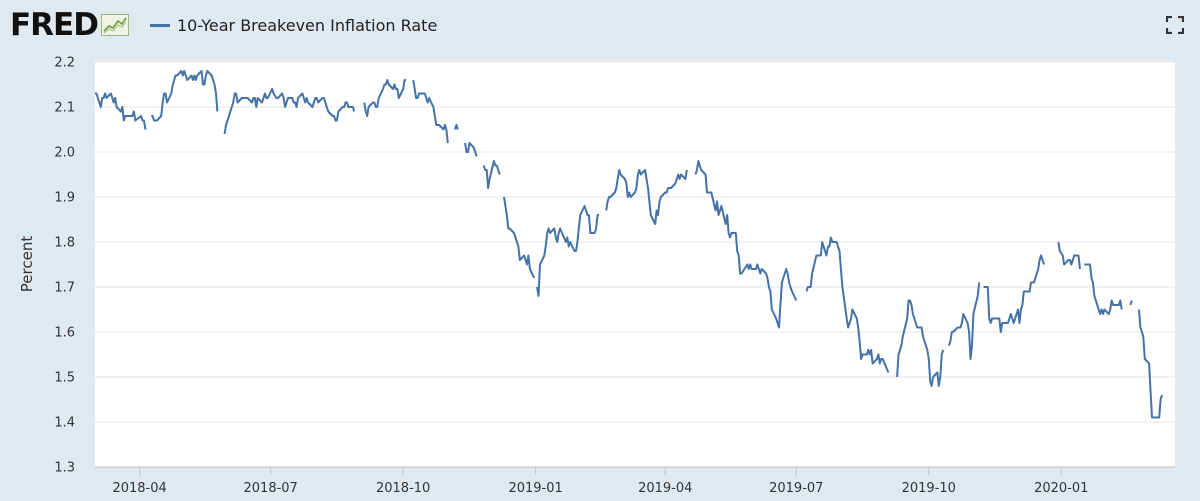 The image size is (1200, 501). What do you see at coordinates (403, 488) in the screenshot?
I see `x-tick-label: 2018-10` at bounding box center [403, 488].